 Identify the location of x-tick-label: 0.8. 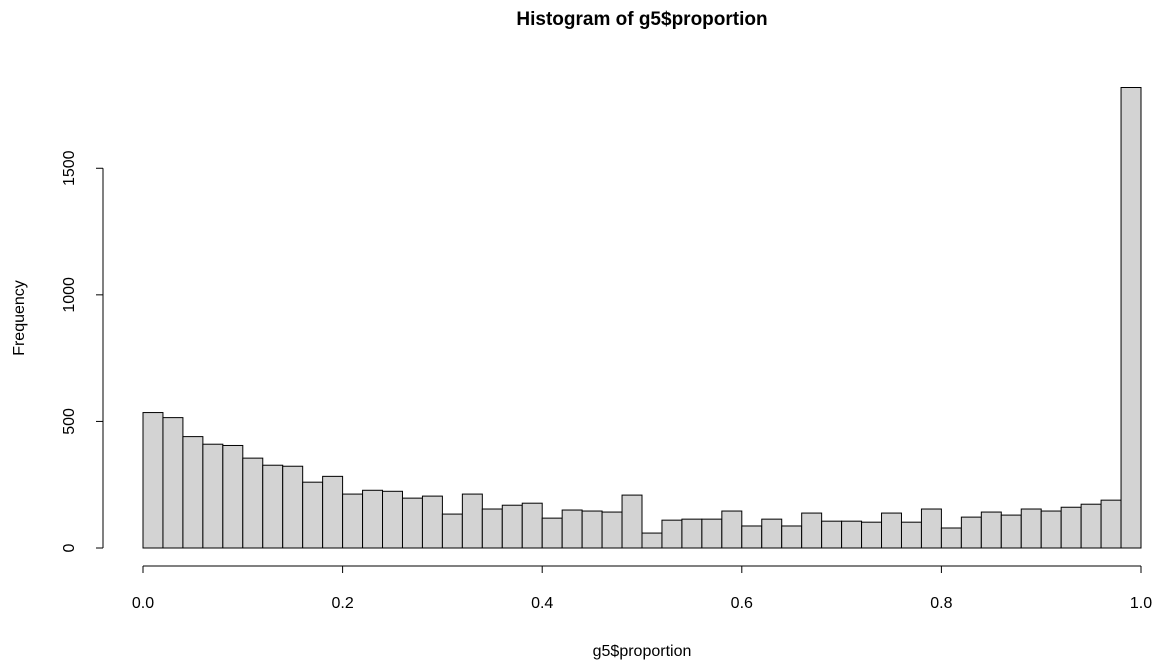
(941, 603).